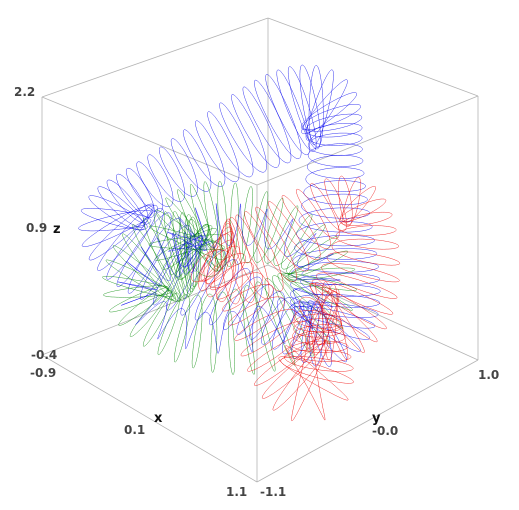 This screenshot has width=519, height=510. What do you see at coordinates (236, 492) in the screenshot?
I see `x-tick-label: 1.1` at bounding box center [236, 492].